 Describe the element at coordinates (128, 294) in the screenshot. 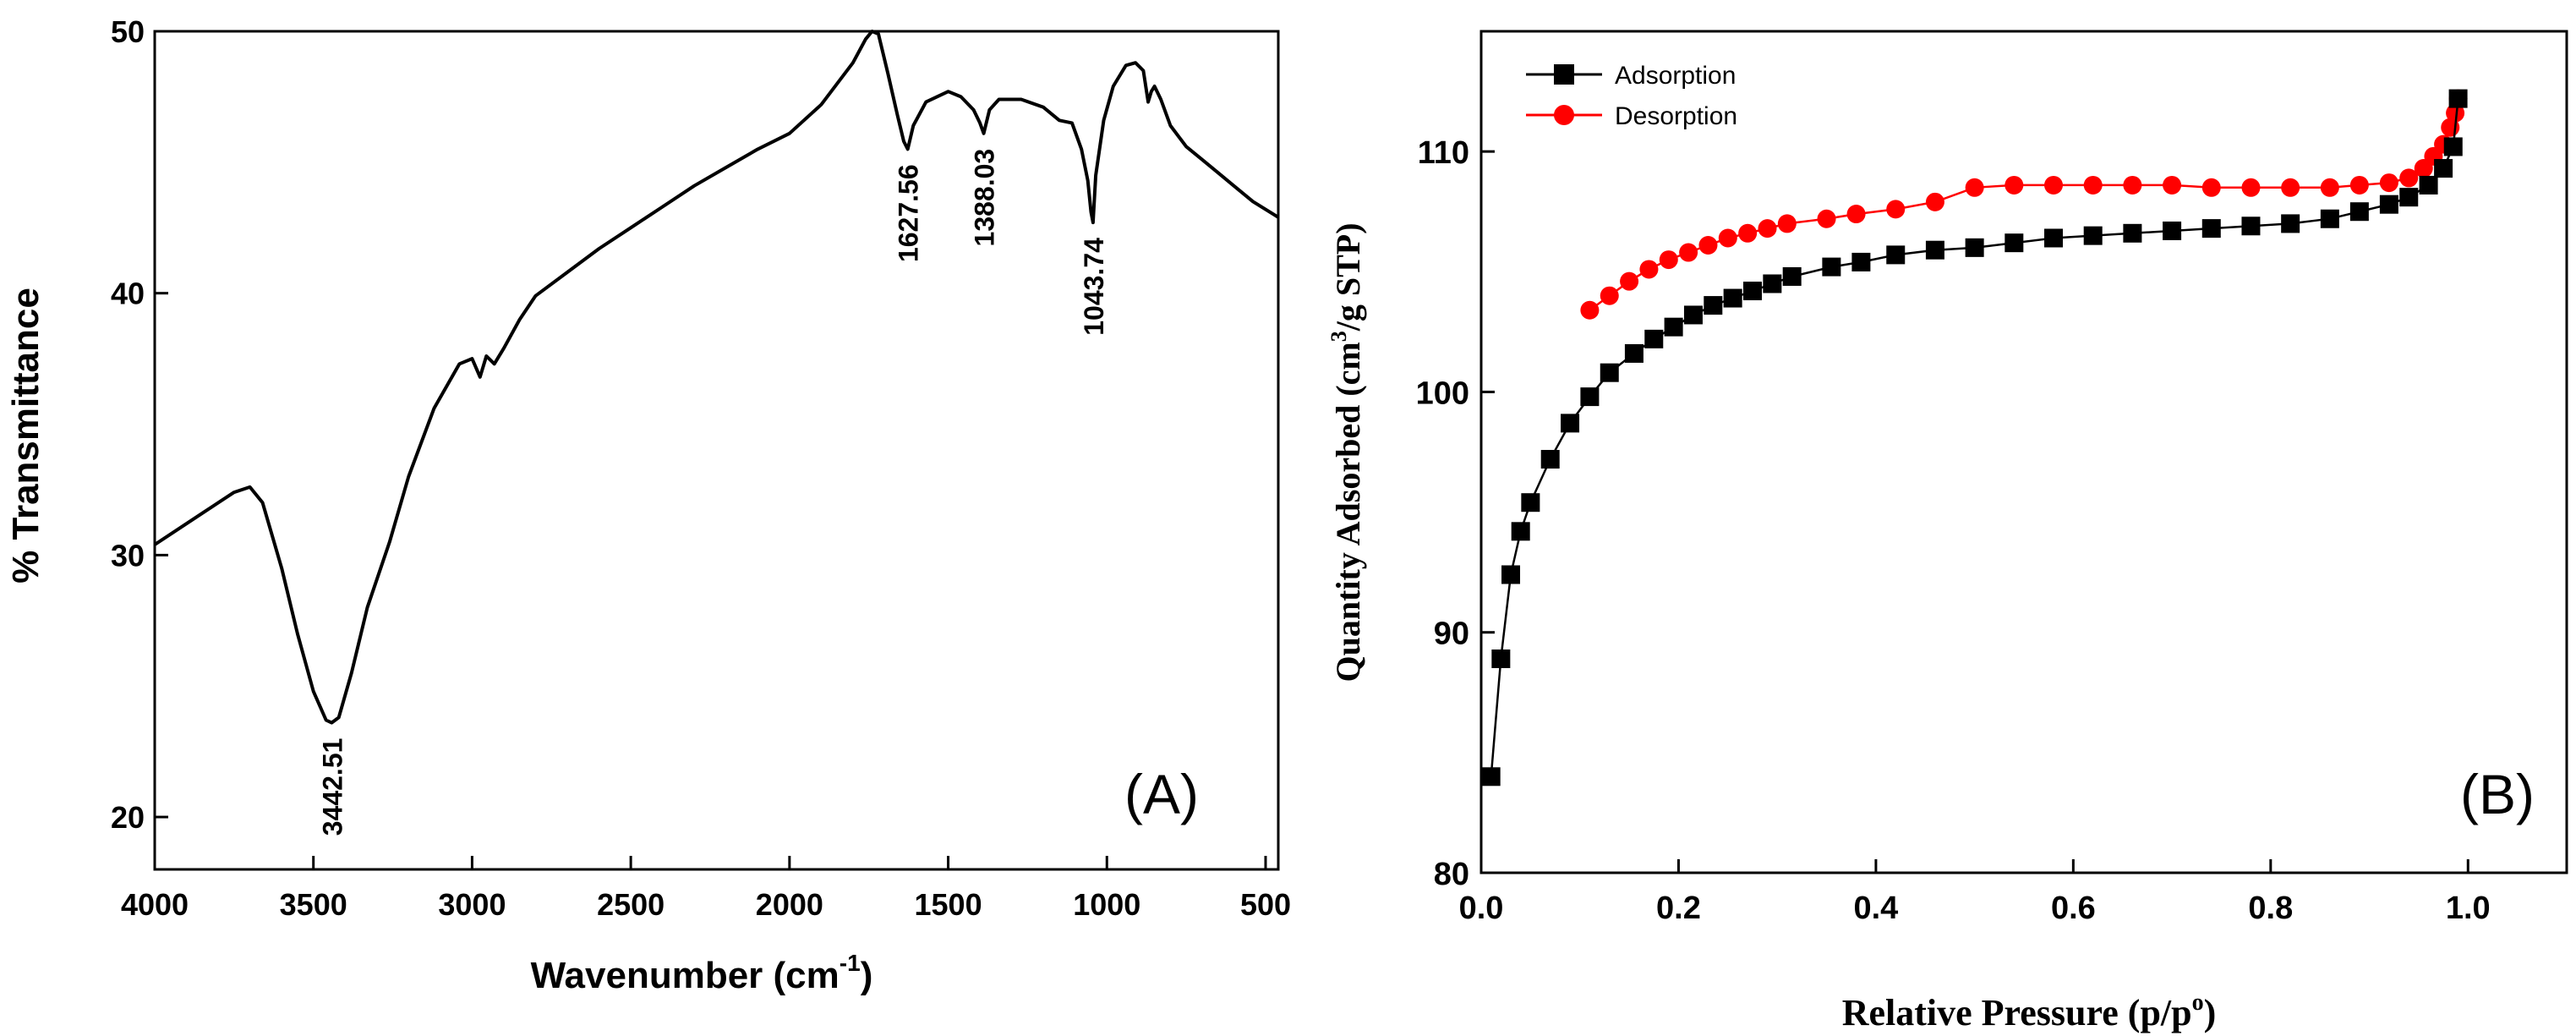

I see `y-tick-label: 40` at that location.